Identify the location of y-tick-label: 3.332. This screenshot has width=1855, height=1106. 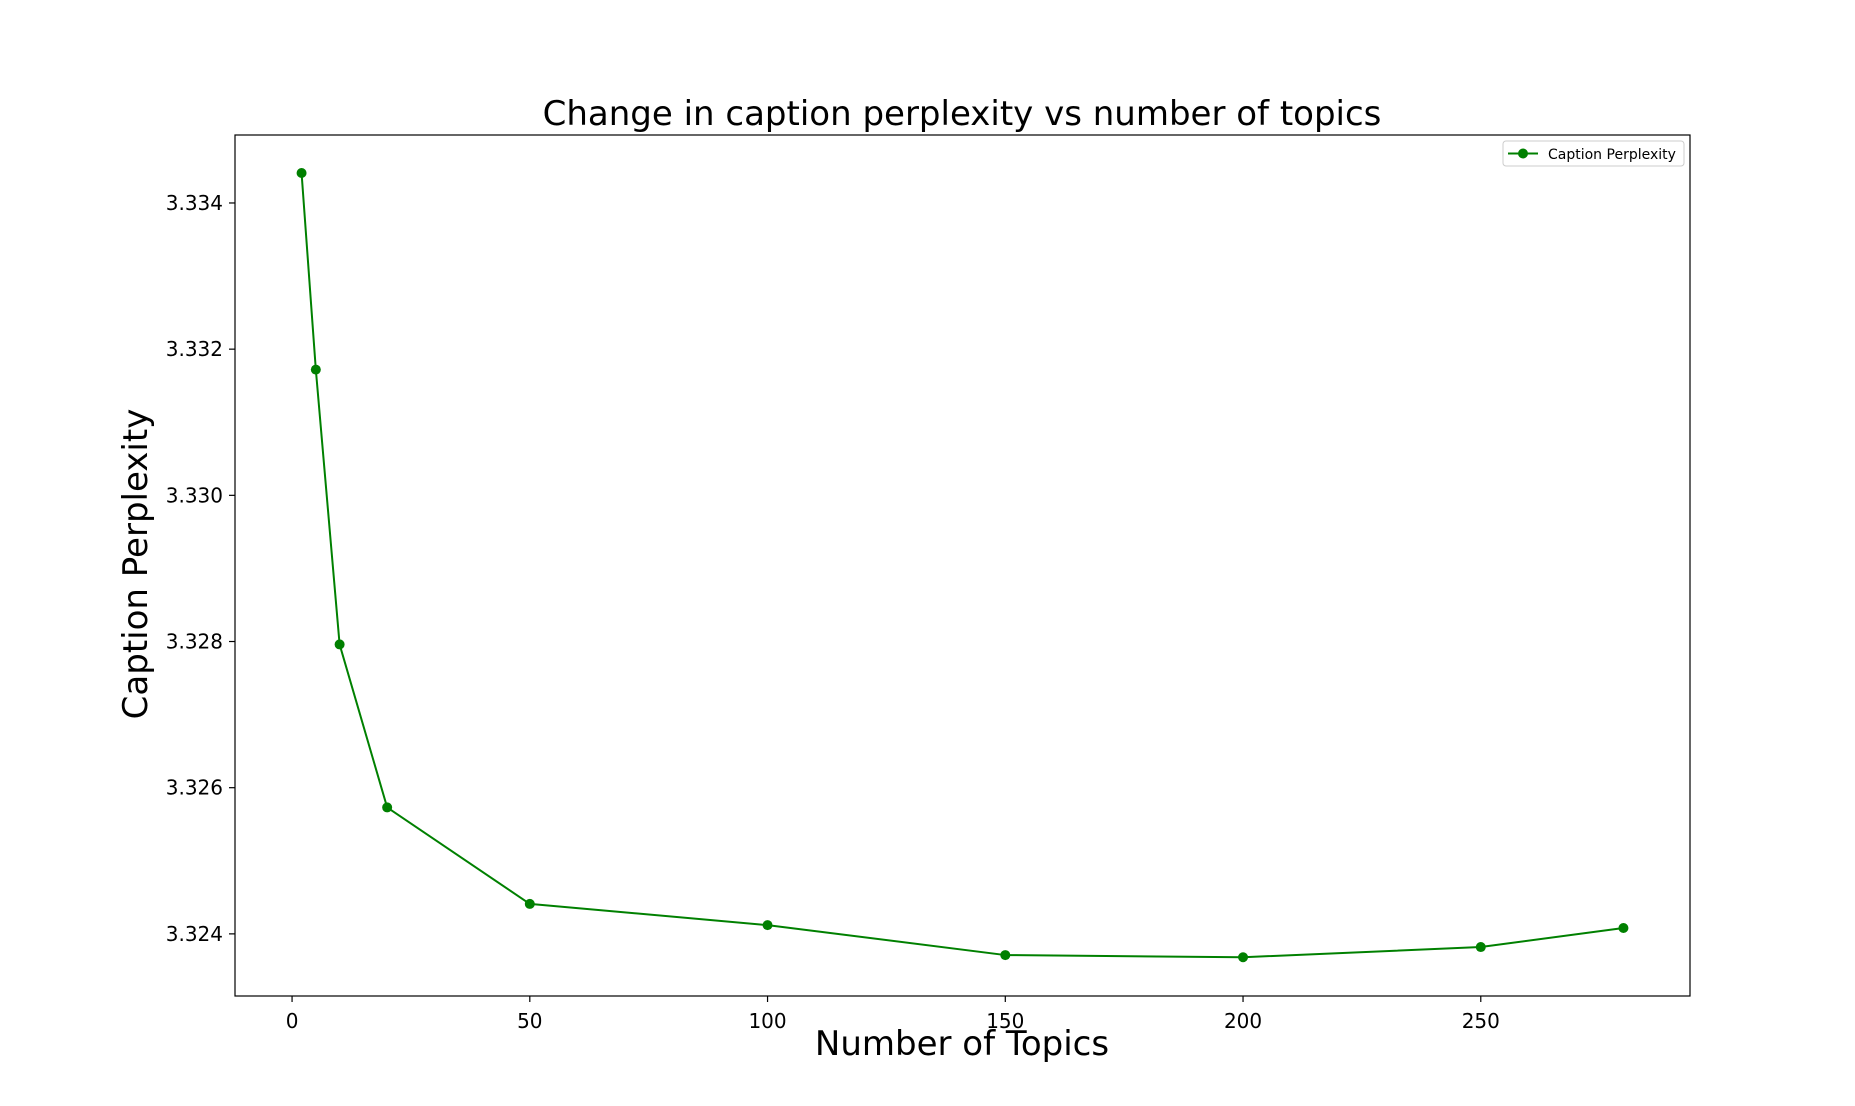
(194, 349).